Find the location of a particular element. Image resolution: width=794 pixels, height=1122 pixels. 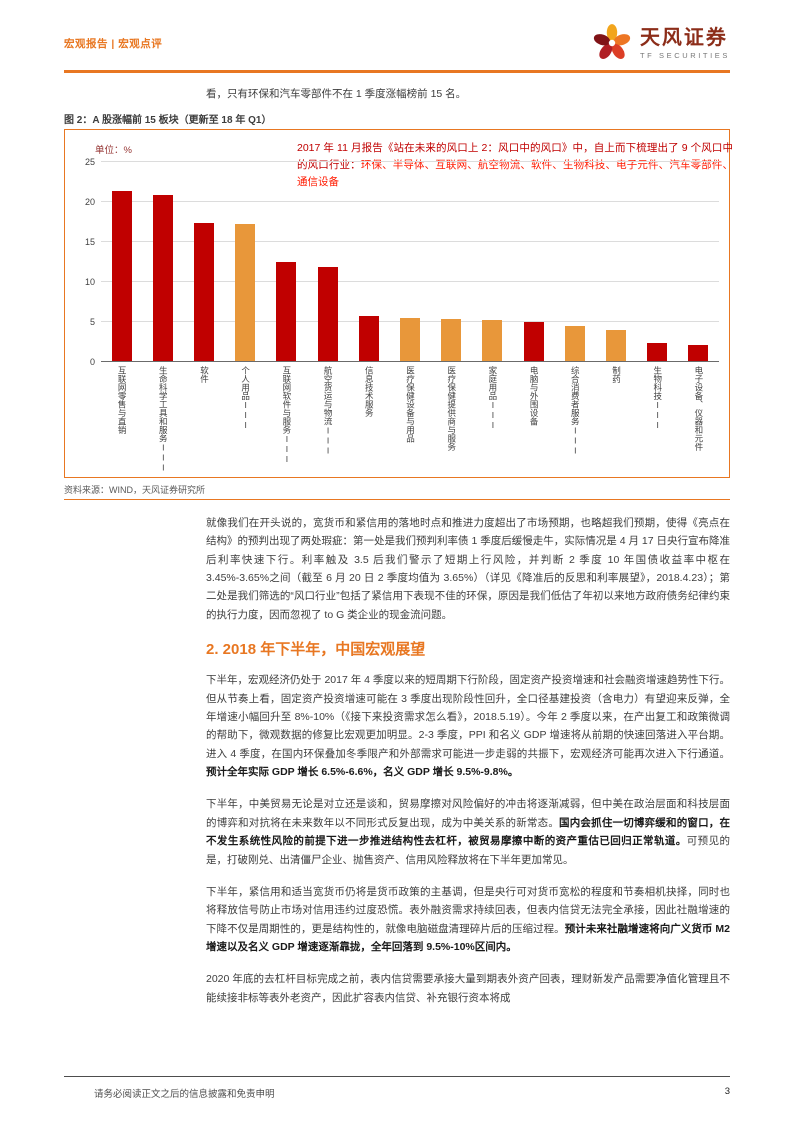

annotation-industries: 环保、半导体、互联网、航空物流、软件、生物科技、电子元件、汽车零部件、通信设备 is located at coordinates (515, 174).